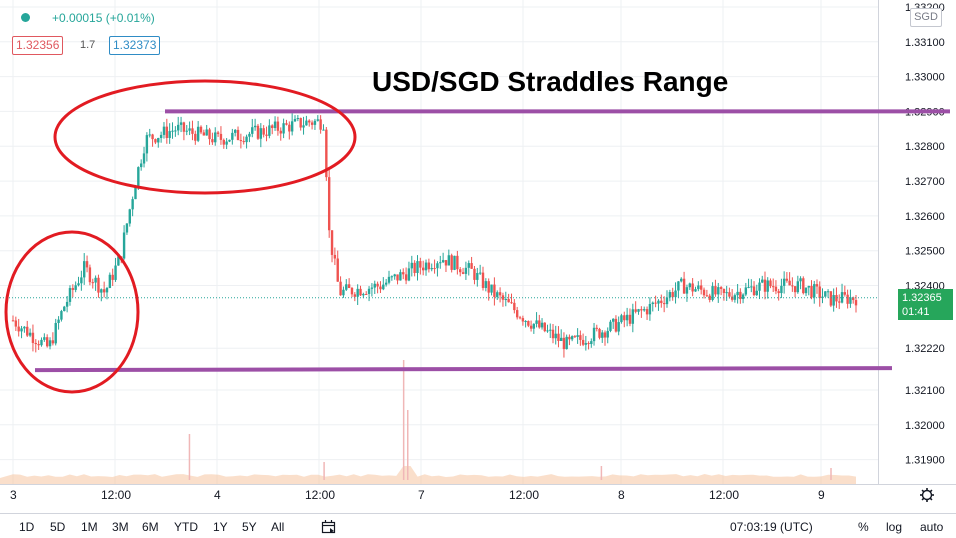 The height and width of the screenshot is (538, 956). Describe the element at coordinates (27, 527) in the screenshot. I see `range-button-1d: 1D` at that location.